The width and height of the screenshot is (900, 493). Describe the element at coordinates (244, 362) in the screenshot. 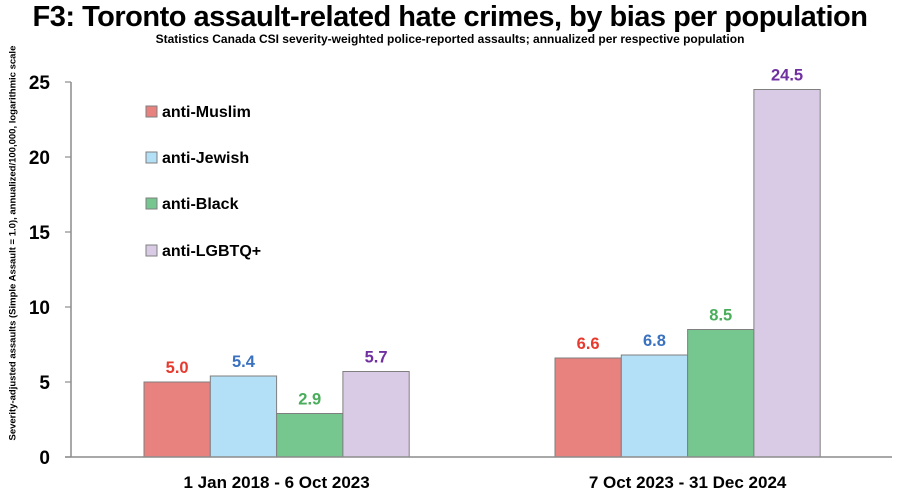

I see `data-label: 5.4` at that location.